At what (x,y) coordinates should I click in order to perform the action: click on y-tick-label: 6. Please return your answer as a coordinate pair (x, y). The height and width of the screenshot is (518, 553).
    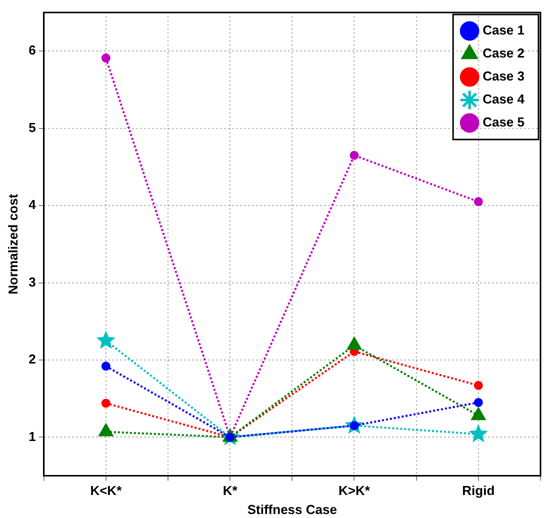
    Looking at the image, I should click on (32, 50).